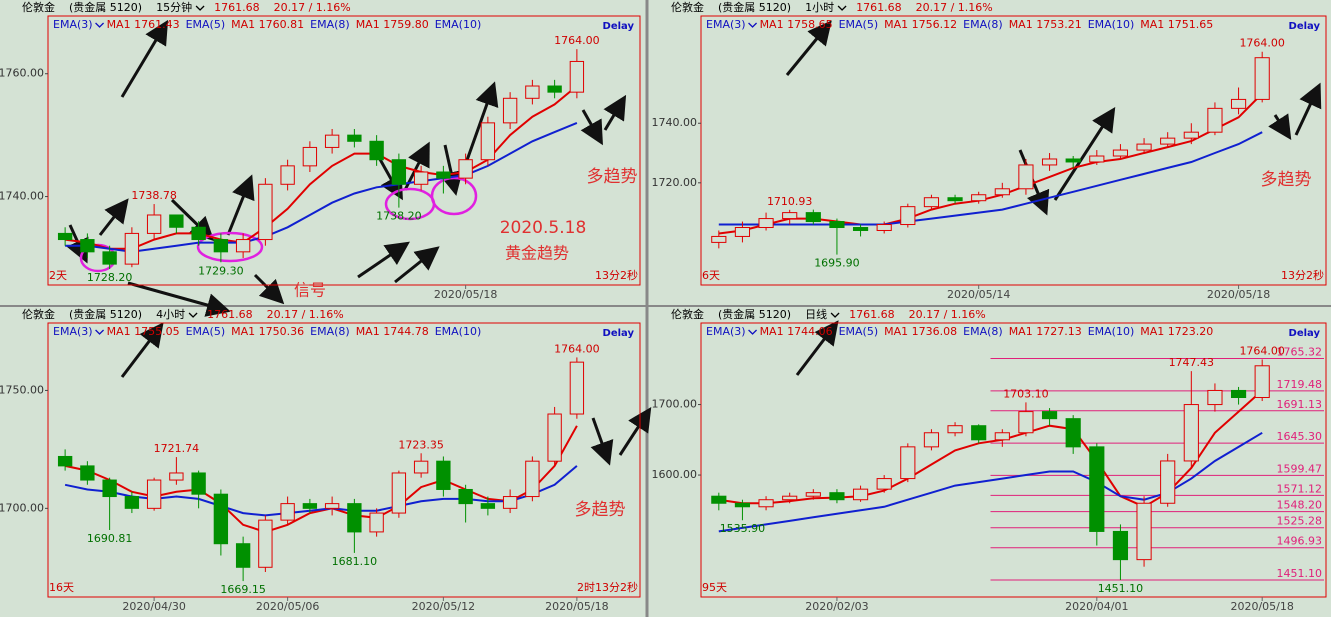 This screenshot has width=1331, height=617. Describe the element at coordinates (790, 201) in the screenshot. I see `high-label: 1710.93` at that location.